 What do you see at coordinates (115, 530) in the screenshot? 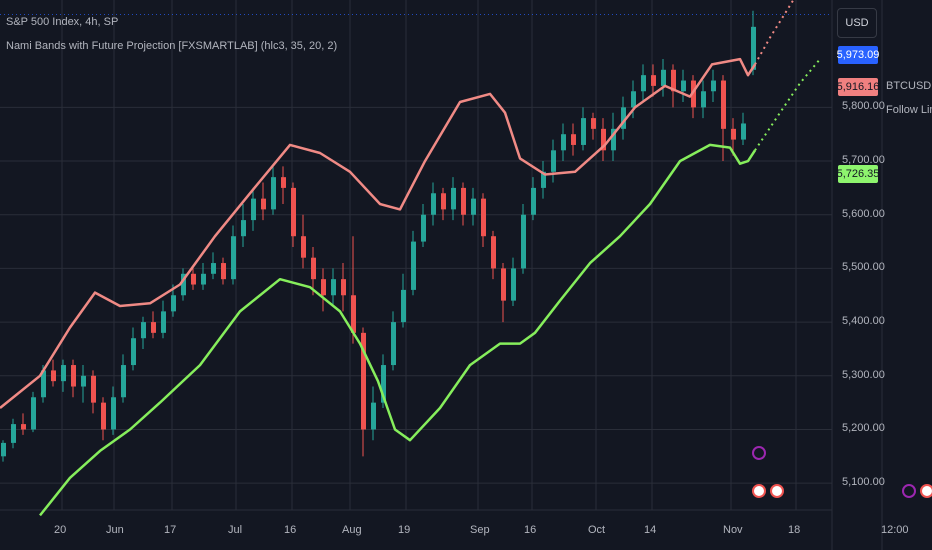
I see `x-axis-tick-label: Jun` at bounding box center [115, 530].